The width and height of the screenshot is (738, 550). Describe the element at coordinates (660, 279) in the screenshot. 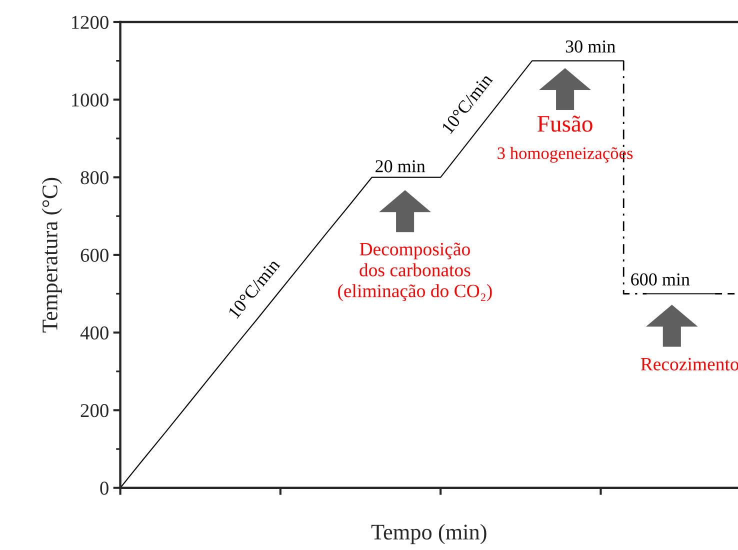

I see `annotation: 600 min` at that location.